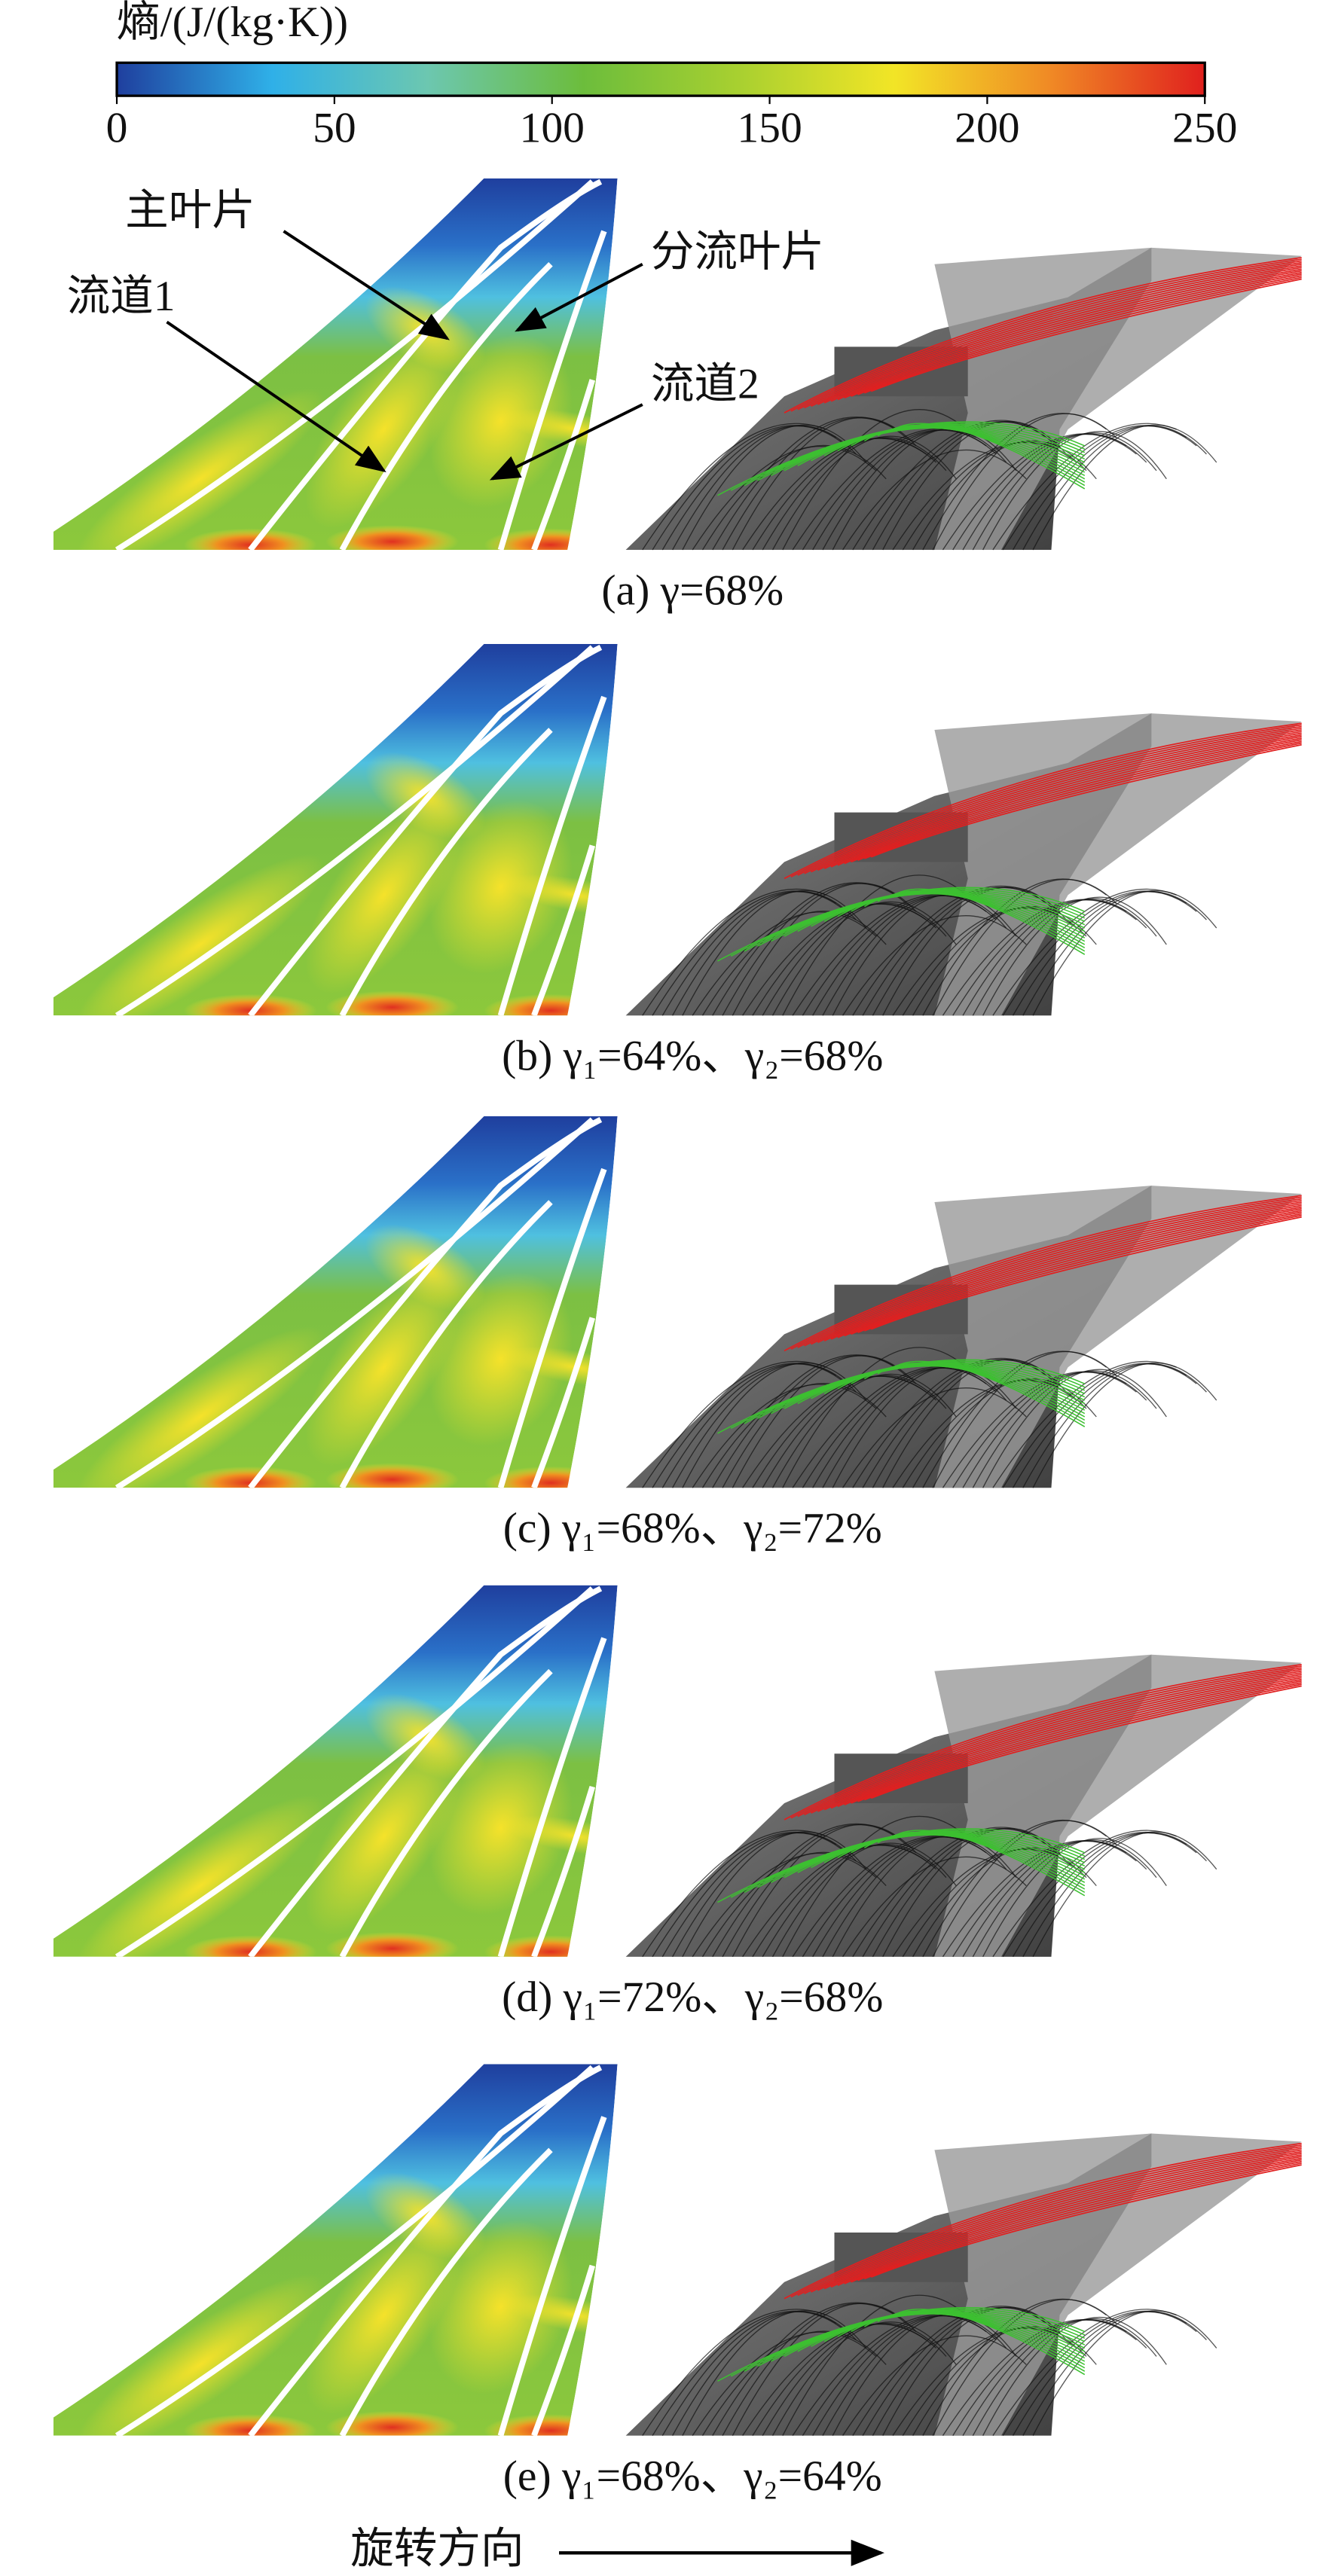  What do you see at coordinates (692, 1057) in the screenshot?
I see `caption: (b) γ₁=64%、γ₂=68%` at bounding box center [692, 1057].